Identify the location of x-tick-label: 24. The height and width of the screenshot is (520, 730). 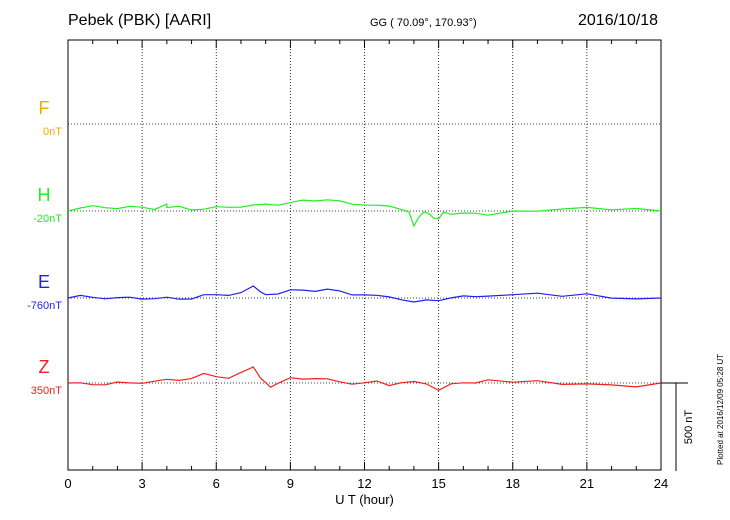
(661, 483).